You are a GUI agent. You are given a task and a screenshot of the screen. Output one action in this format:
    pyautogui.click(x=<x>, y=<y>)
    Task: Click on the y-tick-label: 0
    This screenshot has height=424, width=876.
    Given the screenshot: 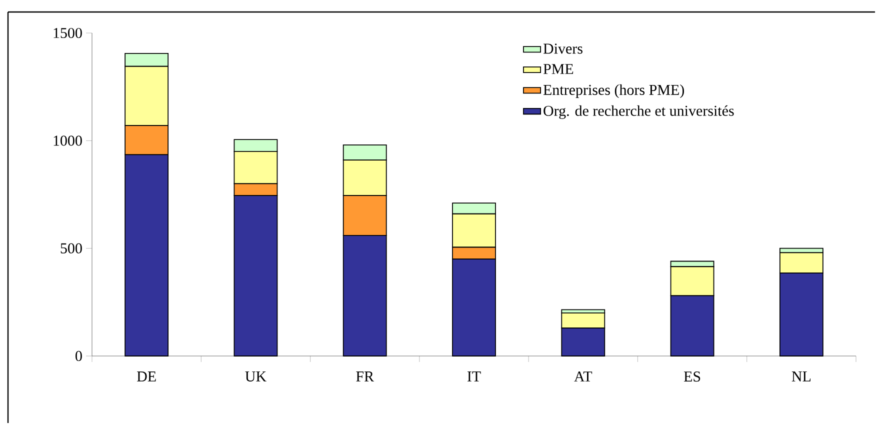 What is the action you would take?
    pyautogui.click(x=79, y=356)
    